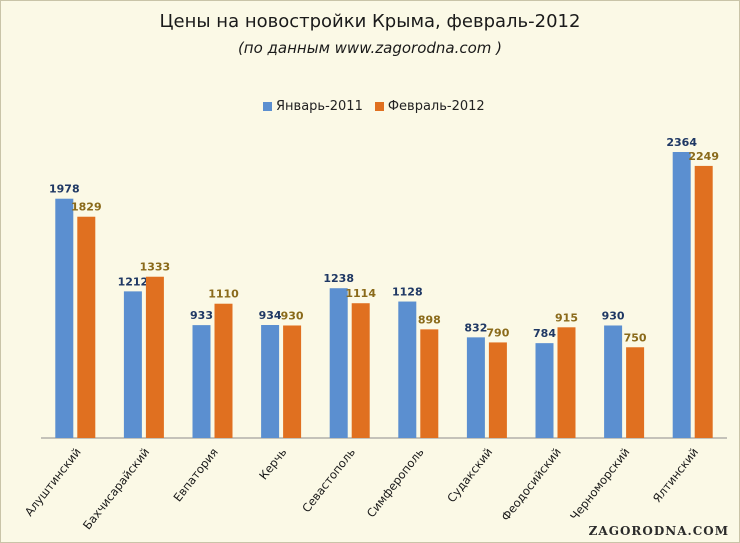 This screenshot has height=543, width=740. What do you see at coordinates (272, 463) in the screenshot?
I see `x-tick-label-4: Керчь` at bounding box center [272, 463].